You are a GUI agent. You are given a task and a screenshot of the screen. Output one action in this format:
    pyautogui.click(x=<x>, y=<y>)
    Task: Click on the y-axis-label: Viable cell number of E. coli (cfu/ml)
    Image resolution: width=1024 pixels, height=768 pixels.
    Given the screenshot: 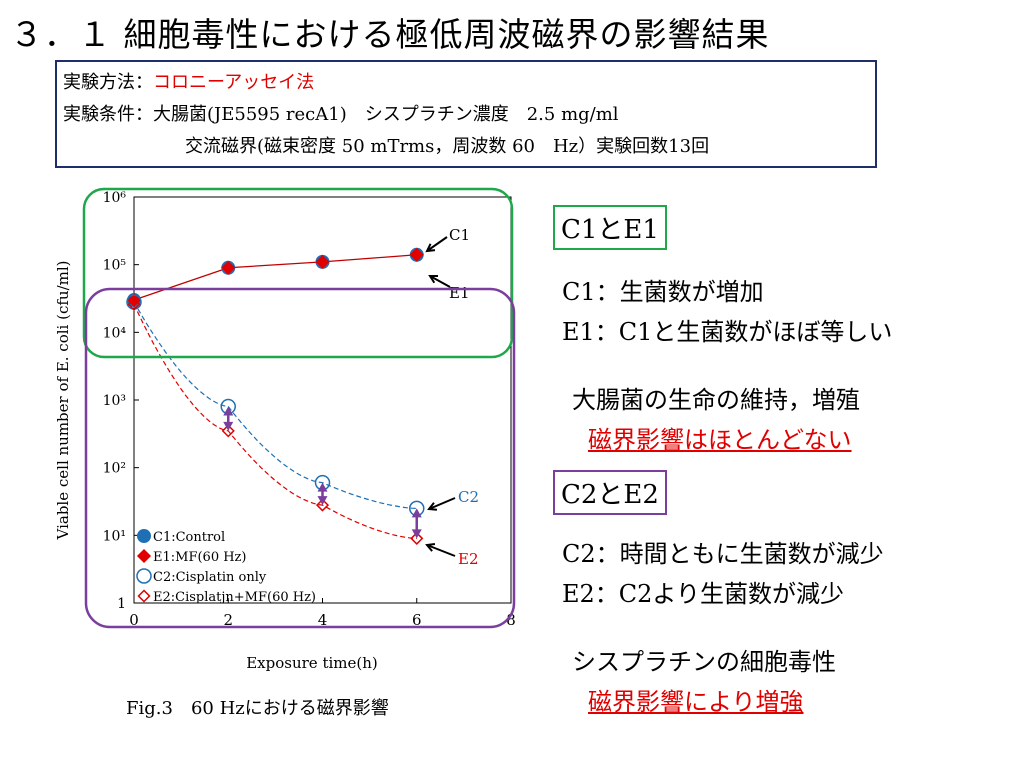 What is the action you would take?
    pyautogui.click(x=63, y=401)
    